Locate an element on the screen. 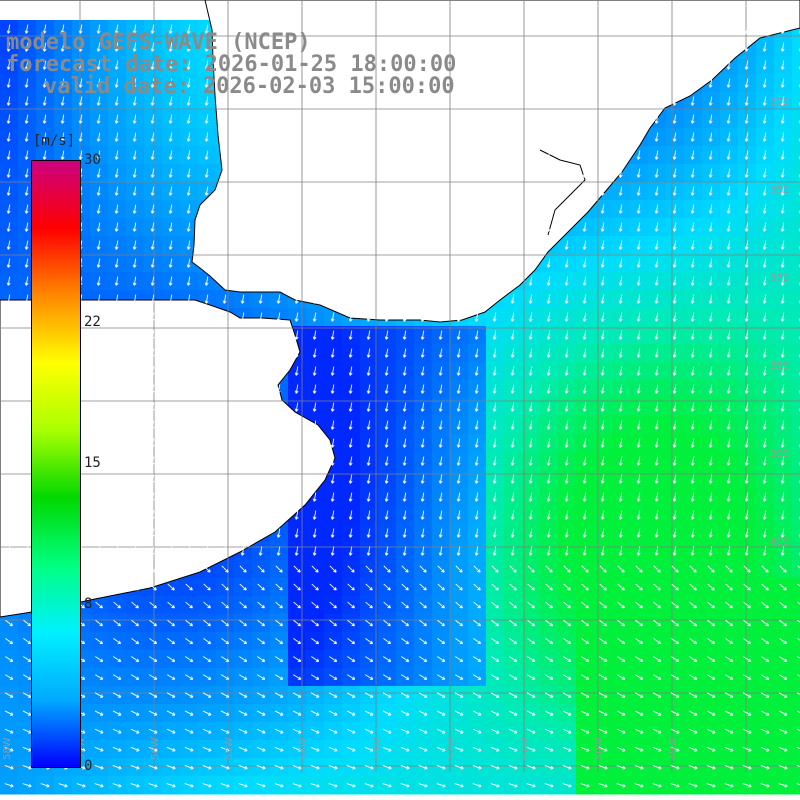 This screenshot has width=800, height=800. lon-label: 56W is located at coordinates (155, 748).